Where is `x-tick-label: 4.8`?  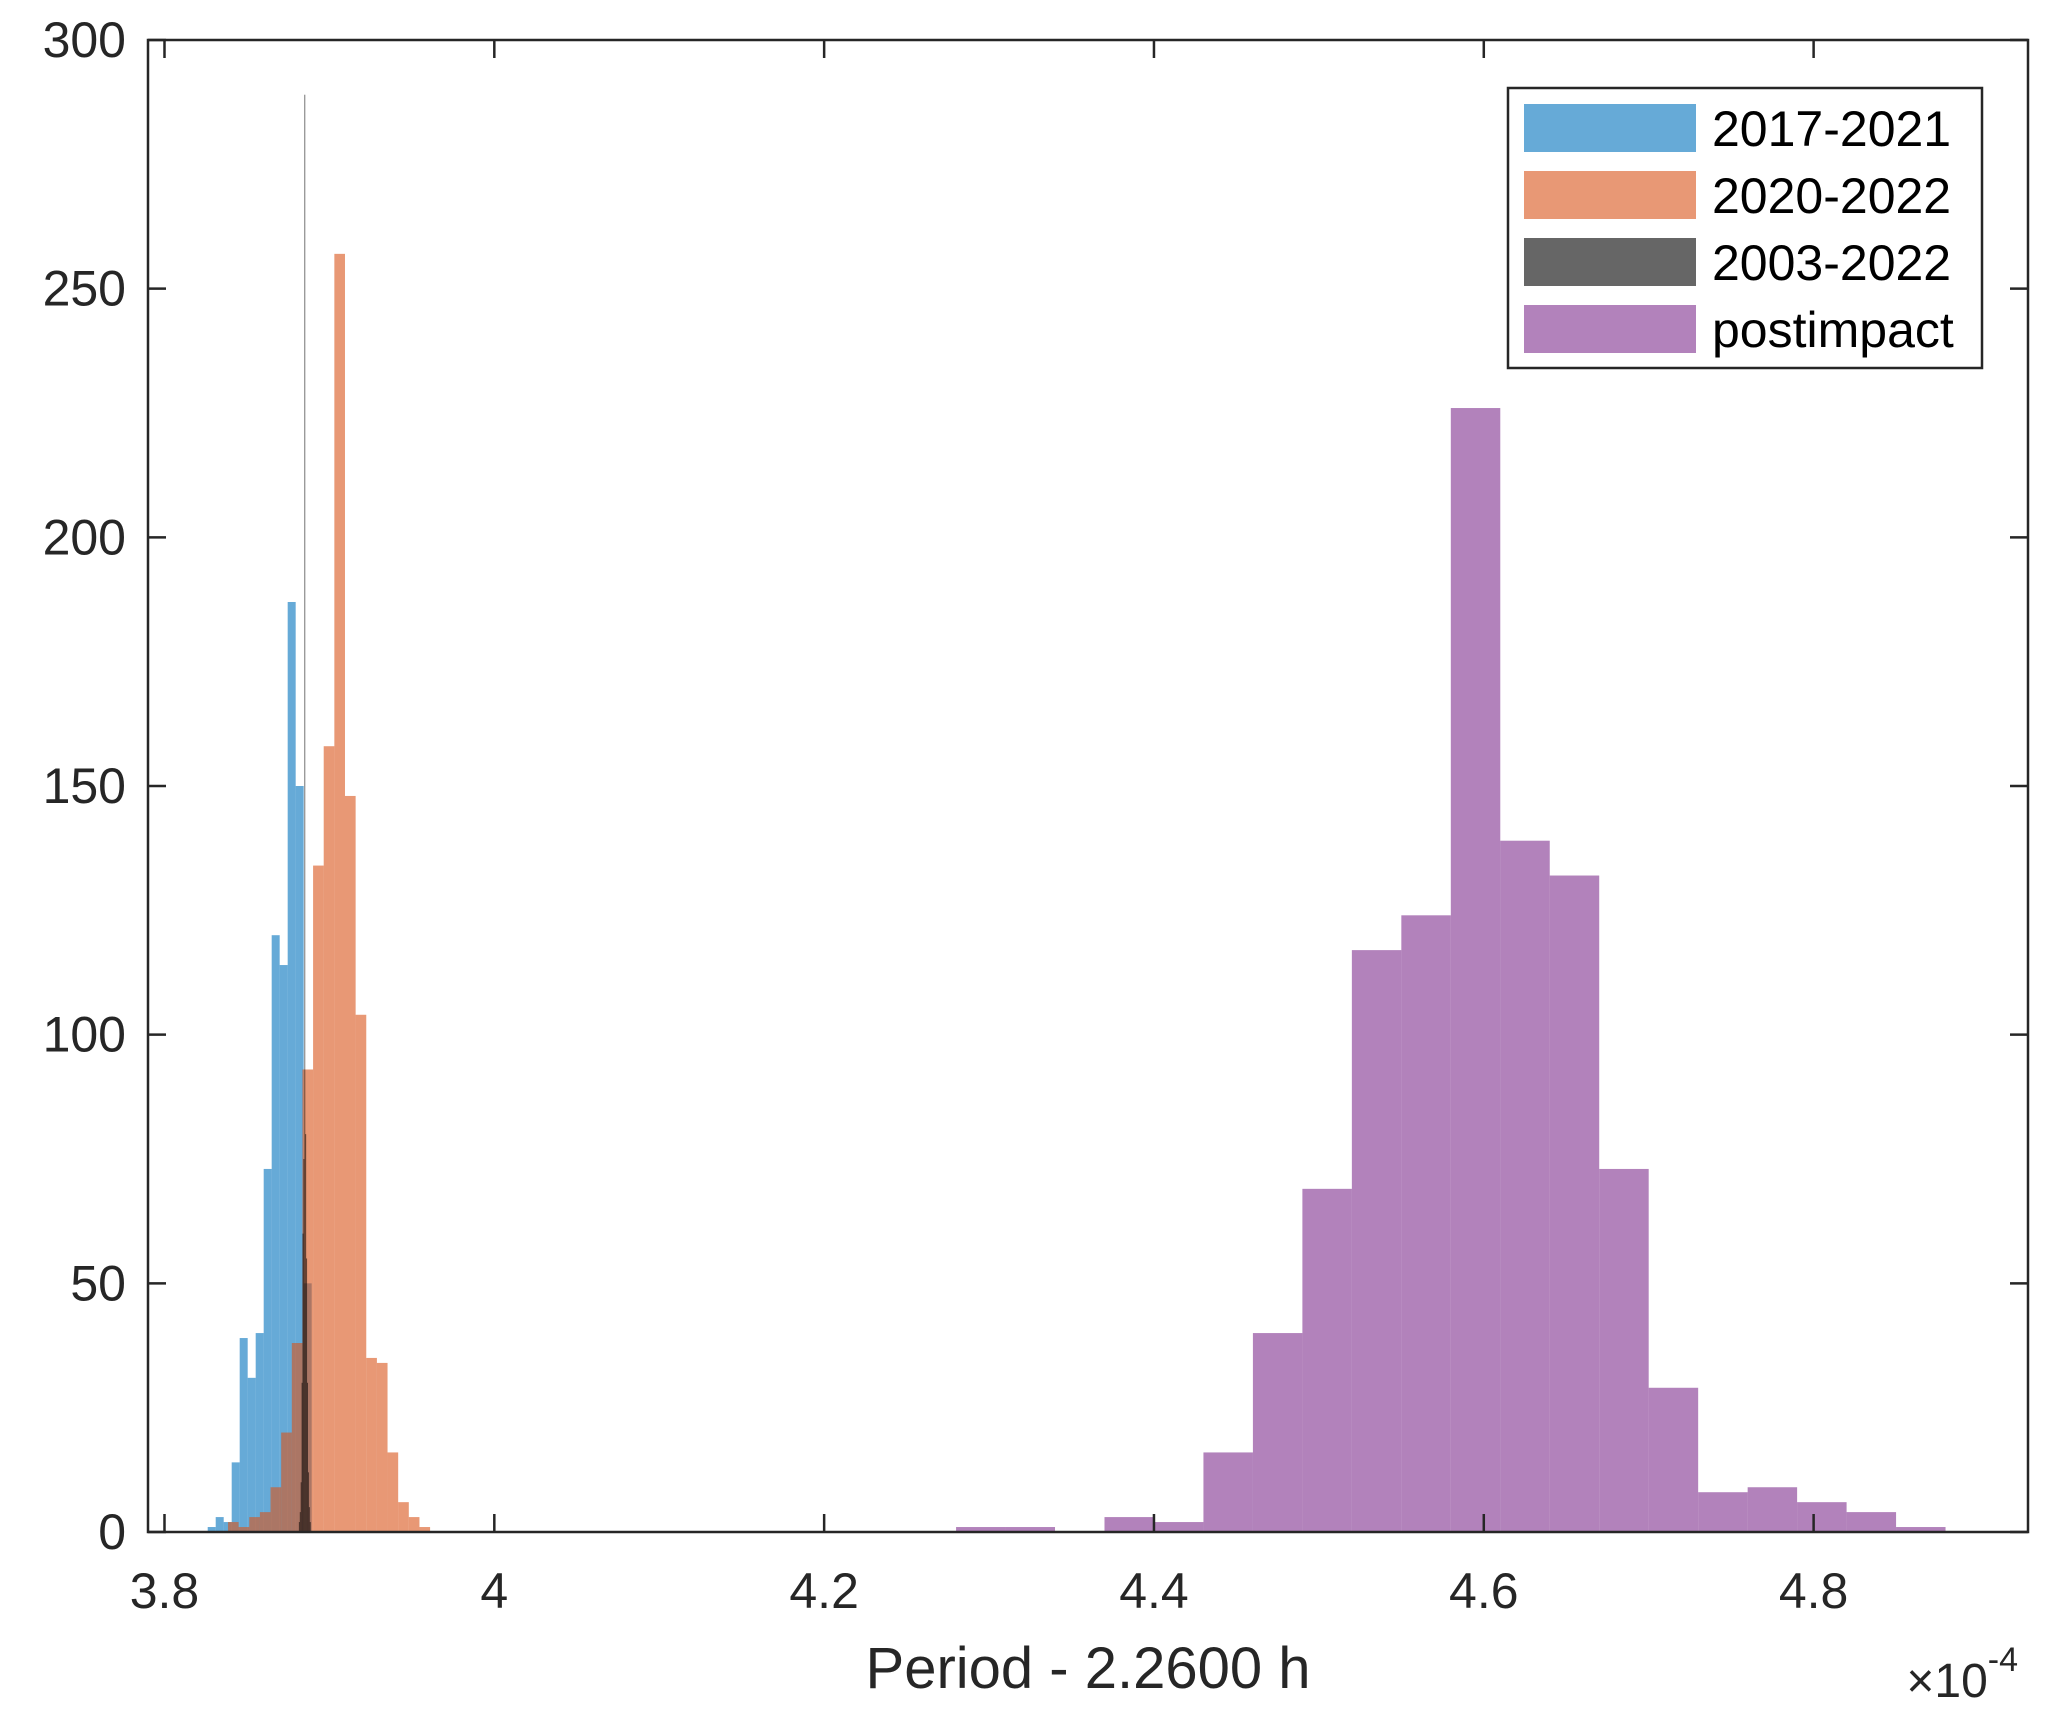
x-tick-label: 4.8 is located at coordinates (1814, 1591).